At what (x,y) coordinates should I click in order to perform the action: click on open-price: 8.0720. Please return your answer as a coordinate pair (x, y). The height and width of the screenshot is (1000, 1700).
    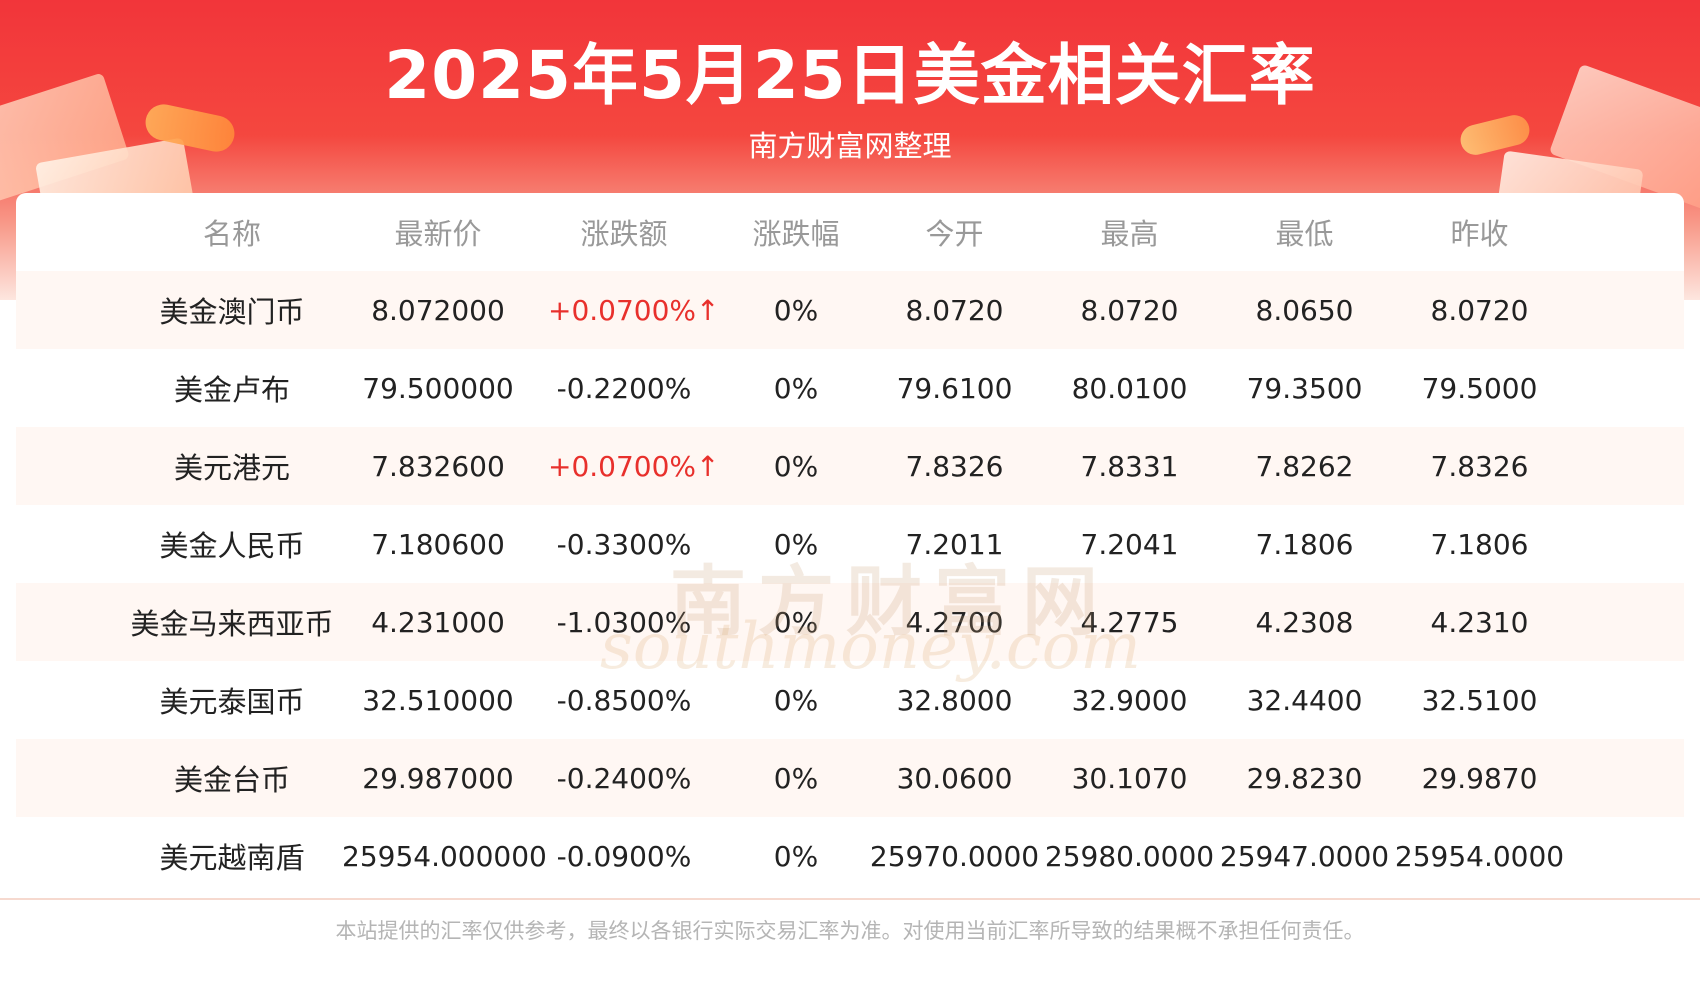
    Looking at the image, I should click on (954, 310).